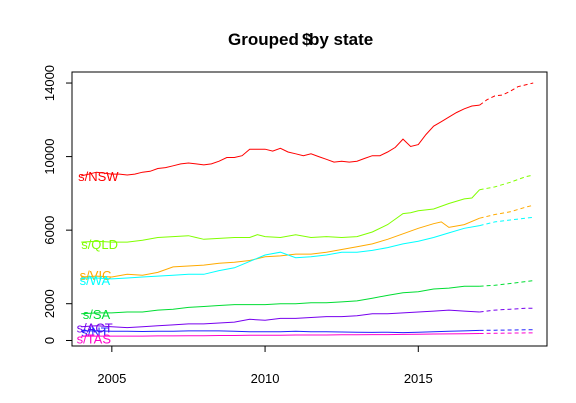  I want to click on title-overlap-glyph: $, so click(307, 39).